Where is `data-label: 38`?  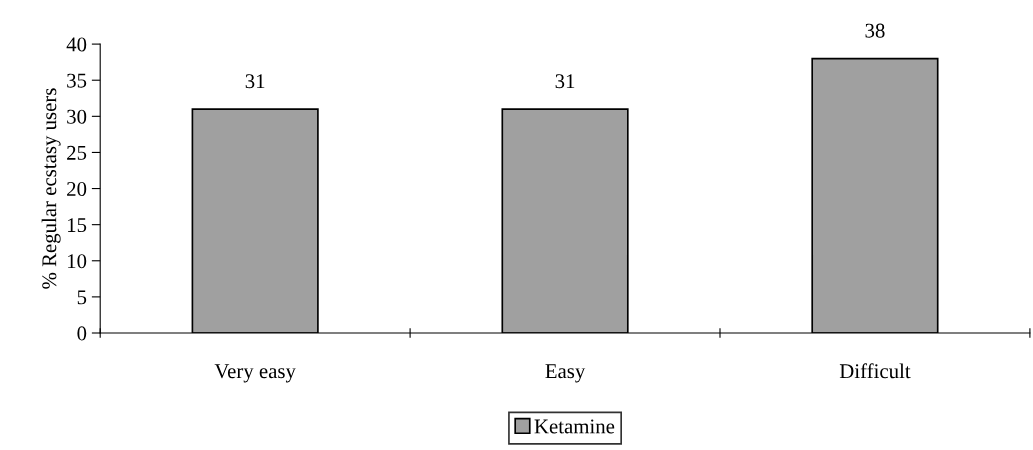 data-label: 38 is located at coordinates (875, 30).